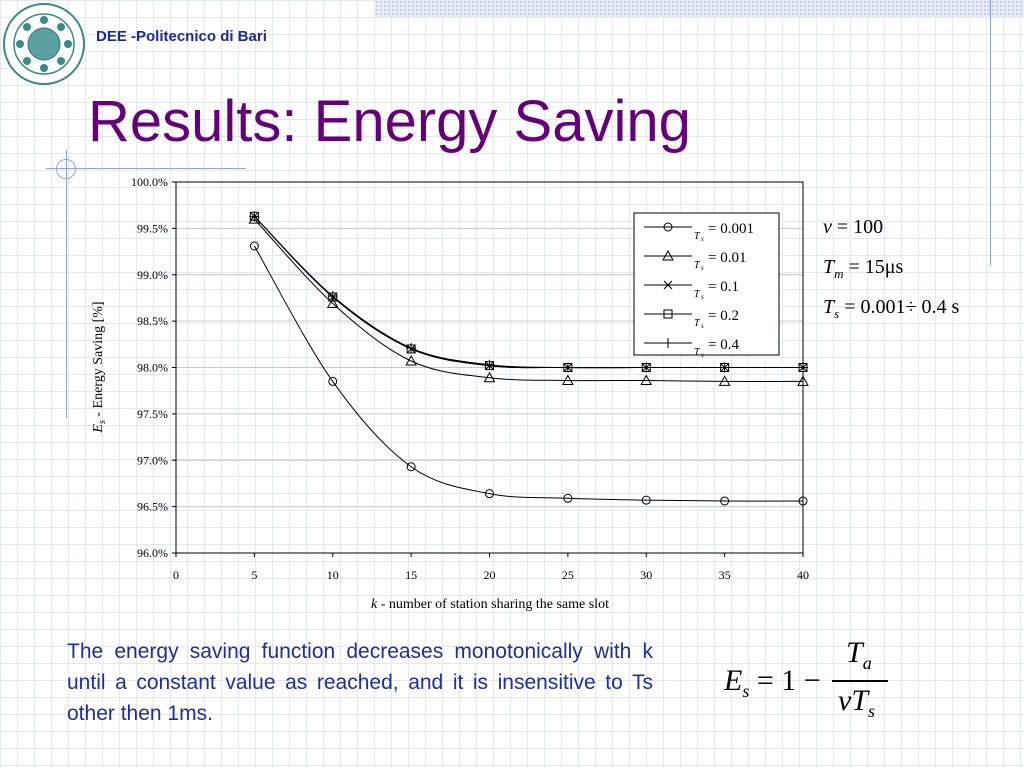 This screenshot has height=768, width=1024. I want to click on series-line, so click(529, 300).